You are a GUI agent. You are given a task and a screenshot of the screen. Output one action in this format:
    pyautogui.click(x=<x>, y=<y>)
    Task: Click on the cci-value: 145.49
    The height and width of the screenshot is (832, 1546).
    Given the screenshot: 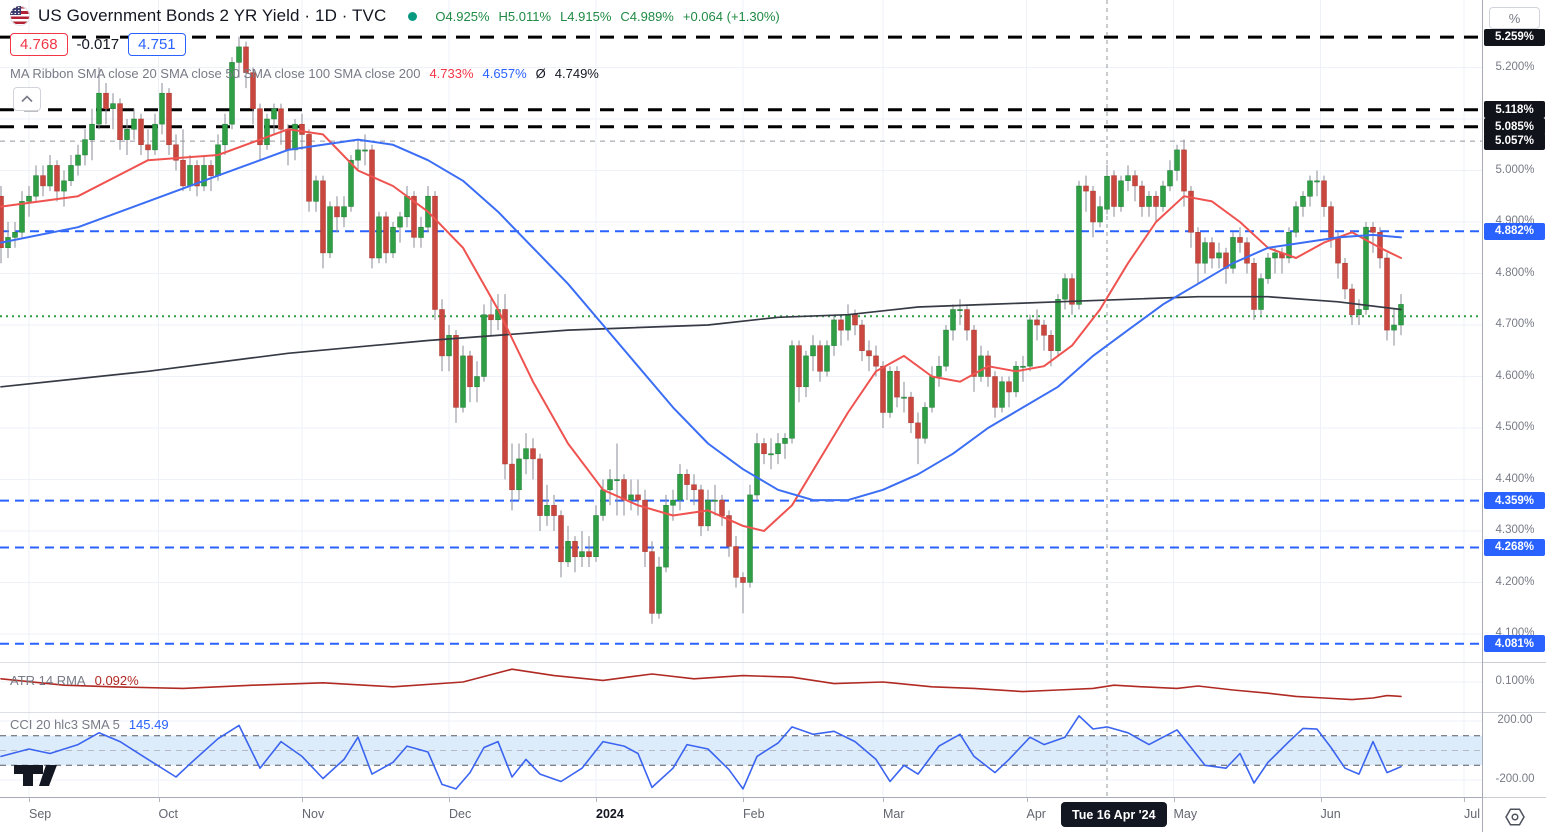 What is the action you would take?
    pyautogui.click(x=148, y=724)
    